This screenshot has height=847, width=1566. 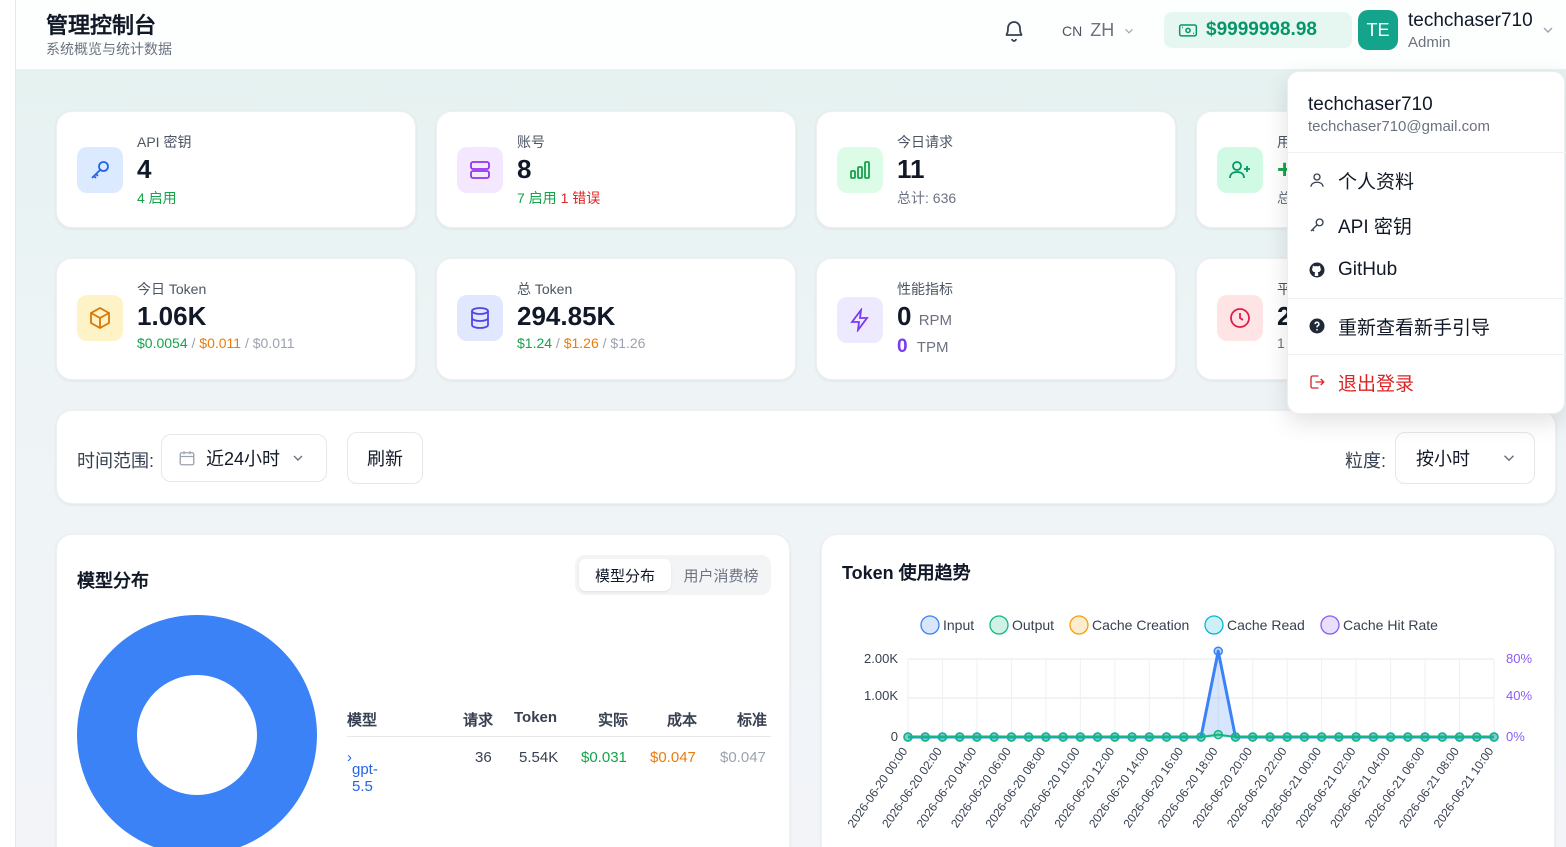 I want to click on donut-slice-gpt-5.5, so click(x=197, y=731).